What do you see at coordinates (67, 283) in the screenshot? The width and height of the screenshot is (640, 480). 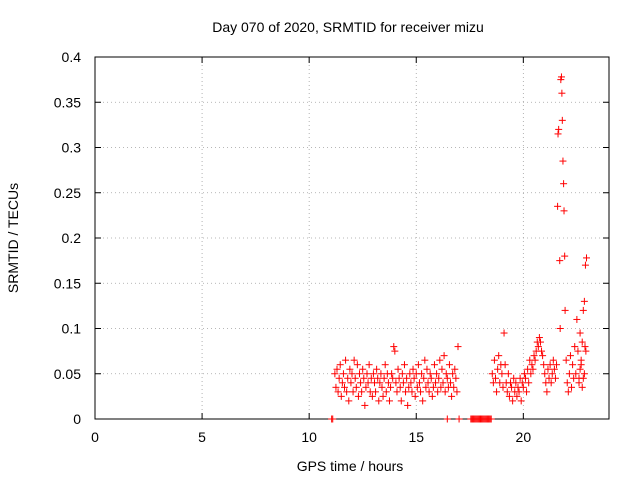 I see `y-tick-label: 0.15` at bounding box center [67, 283].